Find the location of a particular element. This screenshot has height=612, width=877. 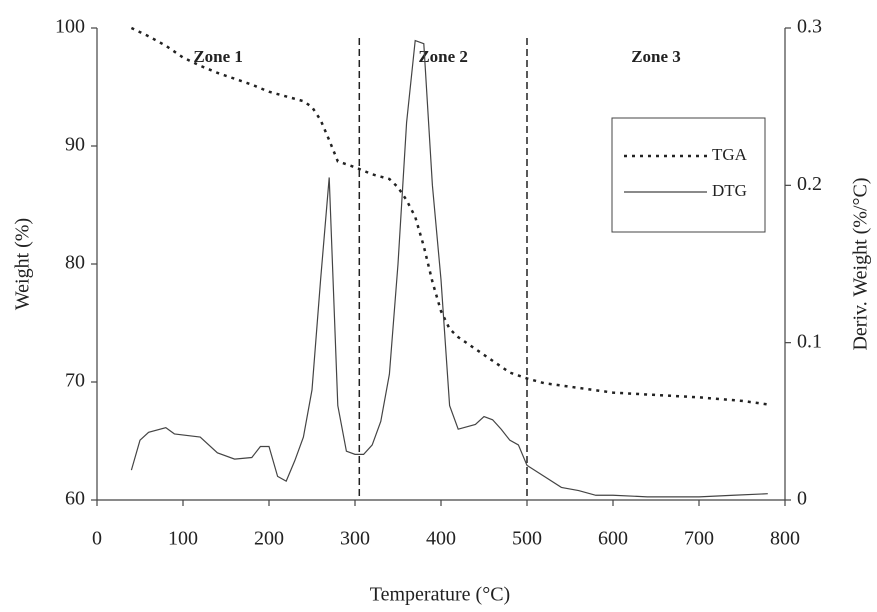

x-tick-label: 200 is located at coordinates (269, 539).